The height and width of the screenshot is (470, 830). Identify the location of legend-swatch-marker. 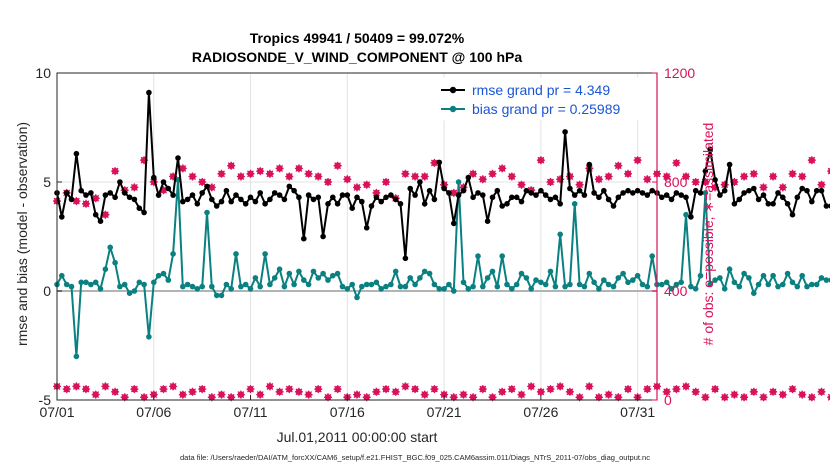
(453, 109).